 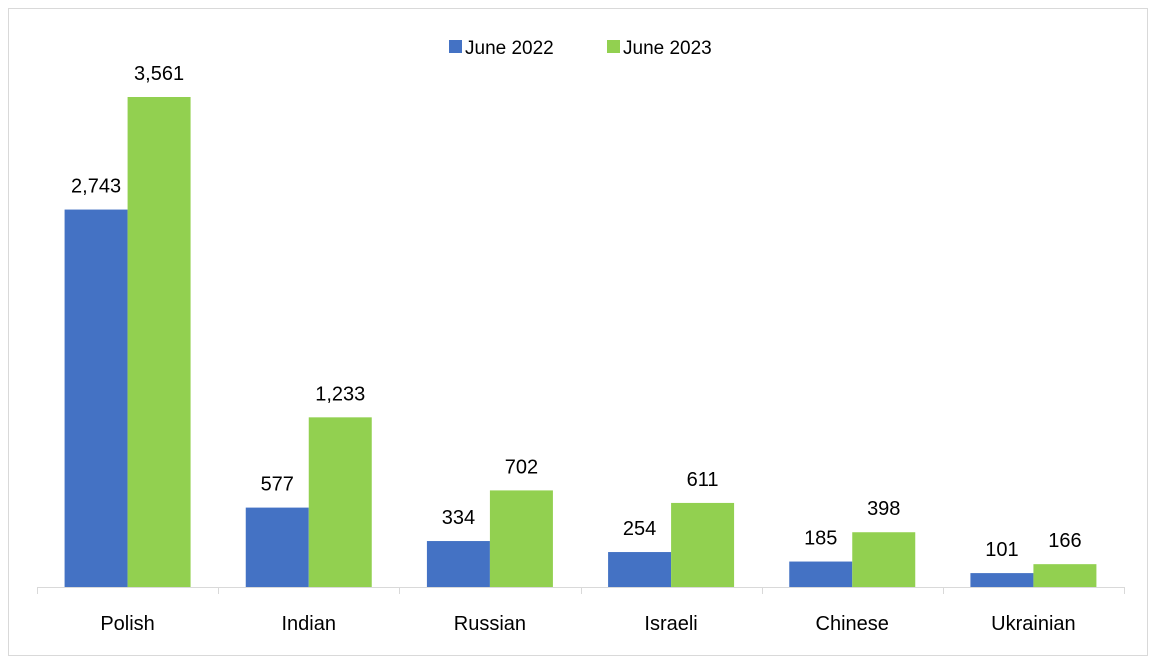 I want to click on data-label-indian-series-2: 1,233, so click(x=340, y=394).